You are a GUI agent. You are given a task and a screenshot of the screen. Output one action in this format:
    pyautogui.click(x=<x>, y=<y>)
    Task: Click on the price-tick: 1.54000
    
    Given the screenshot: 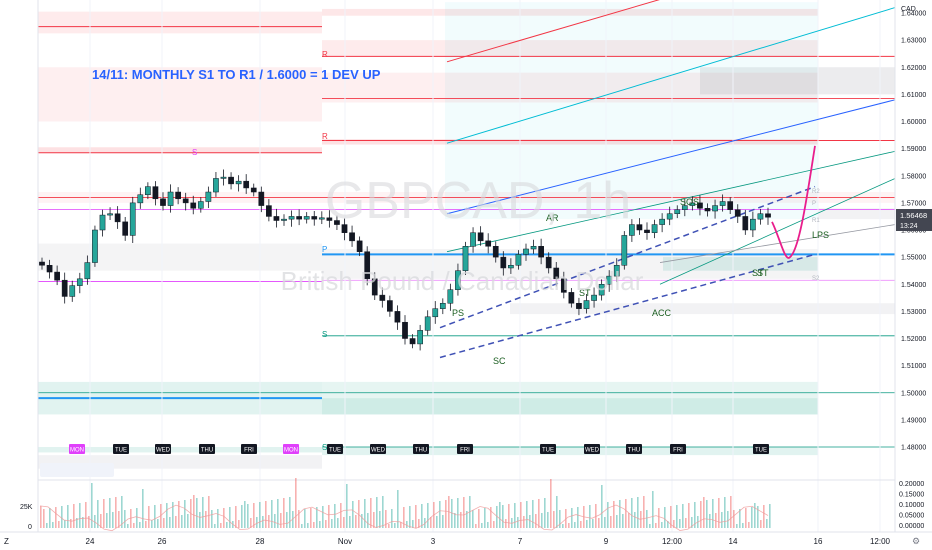 What is the action you would take?
    pyautogui.click(x=913, y=285)
    